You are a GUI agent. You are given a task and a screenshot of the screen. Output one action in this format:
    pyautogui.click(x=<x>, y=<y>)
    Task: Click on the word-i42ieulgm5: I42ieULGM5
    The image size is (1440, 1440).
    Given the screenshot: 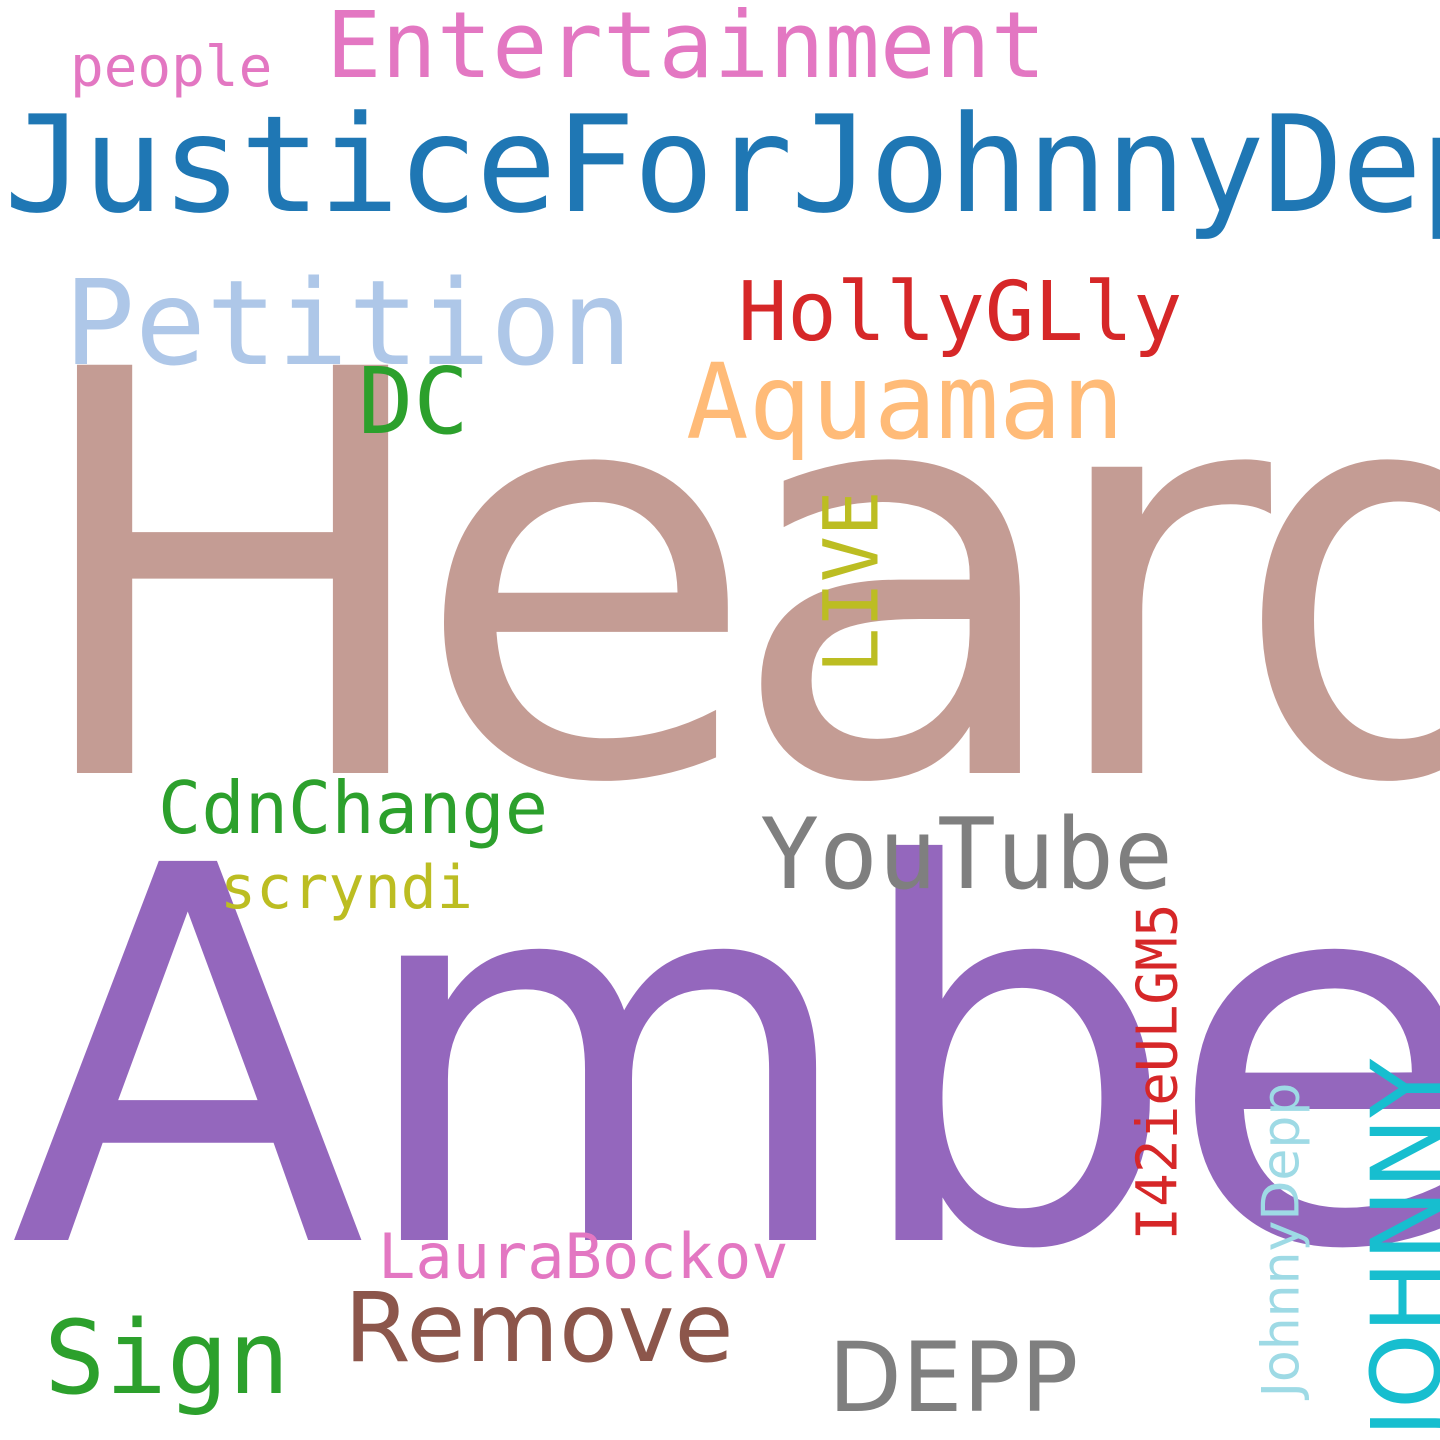 What is the action you would take?
    pyautogui.click(x=1158, y=1072)
    